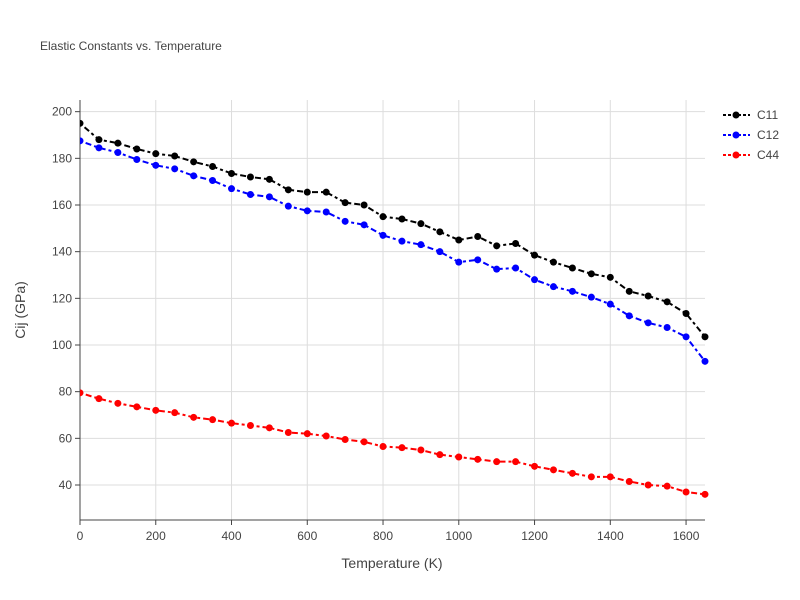 This screenshot has width=800, height=600. What do you see at coordinates (768, 155) in the screenshot?
I see `legend-label: C44` at bounding box center [768, 155].